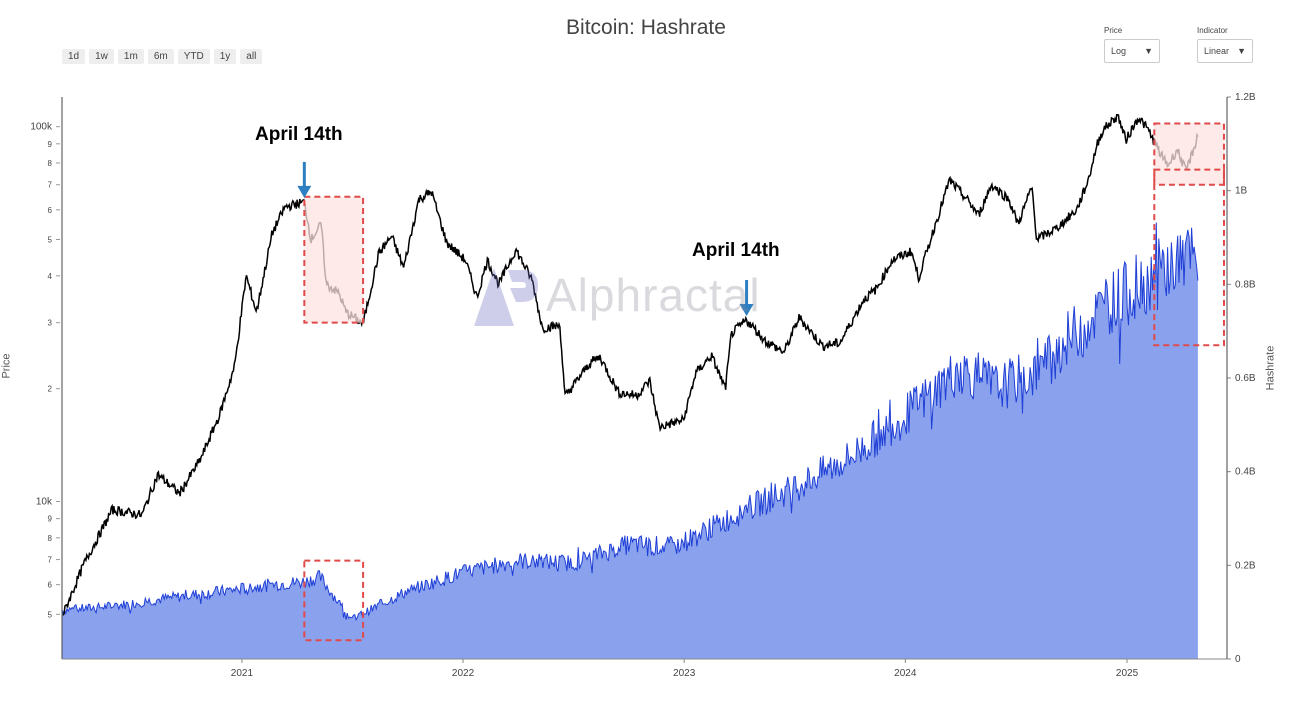  Describe the element at coordinates (1270, 368) in the screenshot. I see `y-right-axis-title: Hashrate` at that location.